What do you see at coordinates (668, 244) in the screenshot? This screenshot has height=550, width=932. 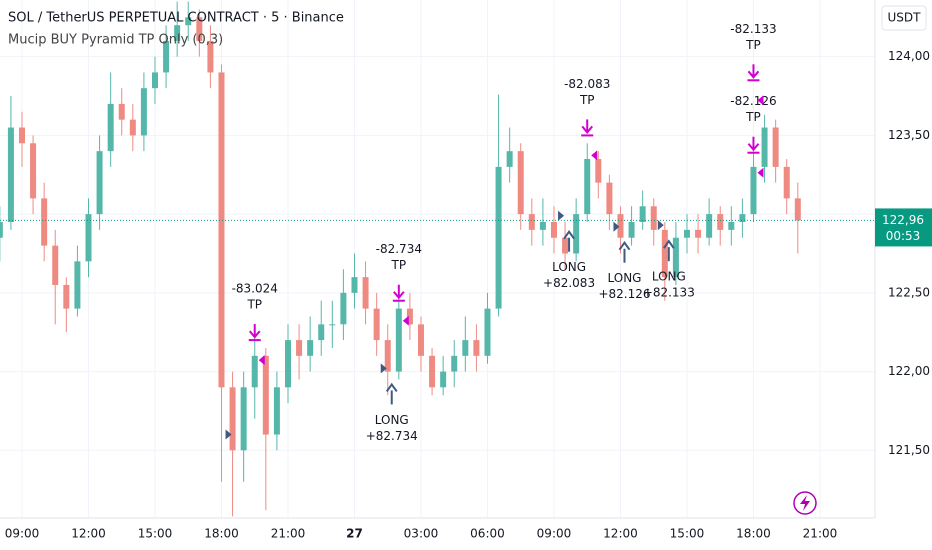 I see `entry-arrow-head` at bounding box center [668, 244].